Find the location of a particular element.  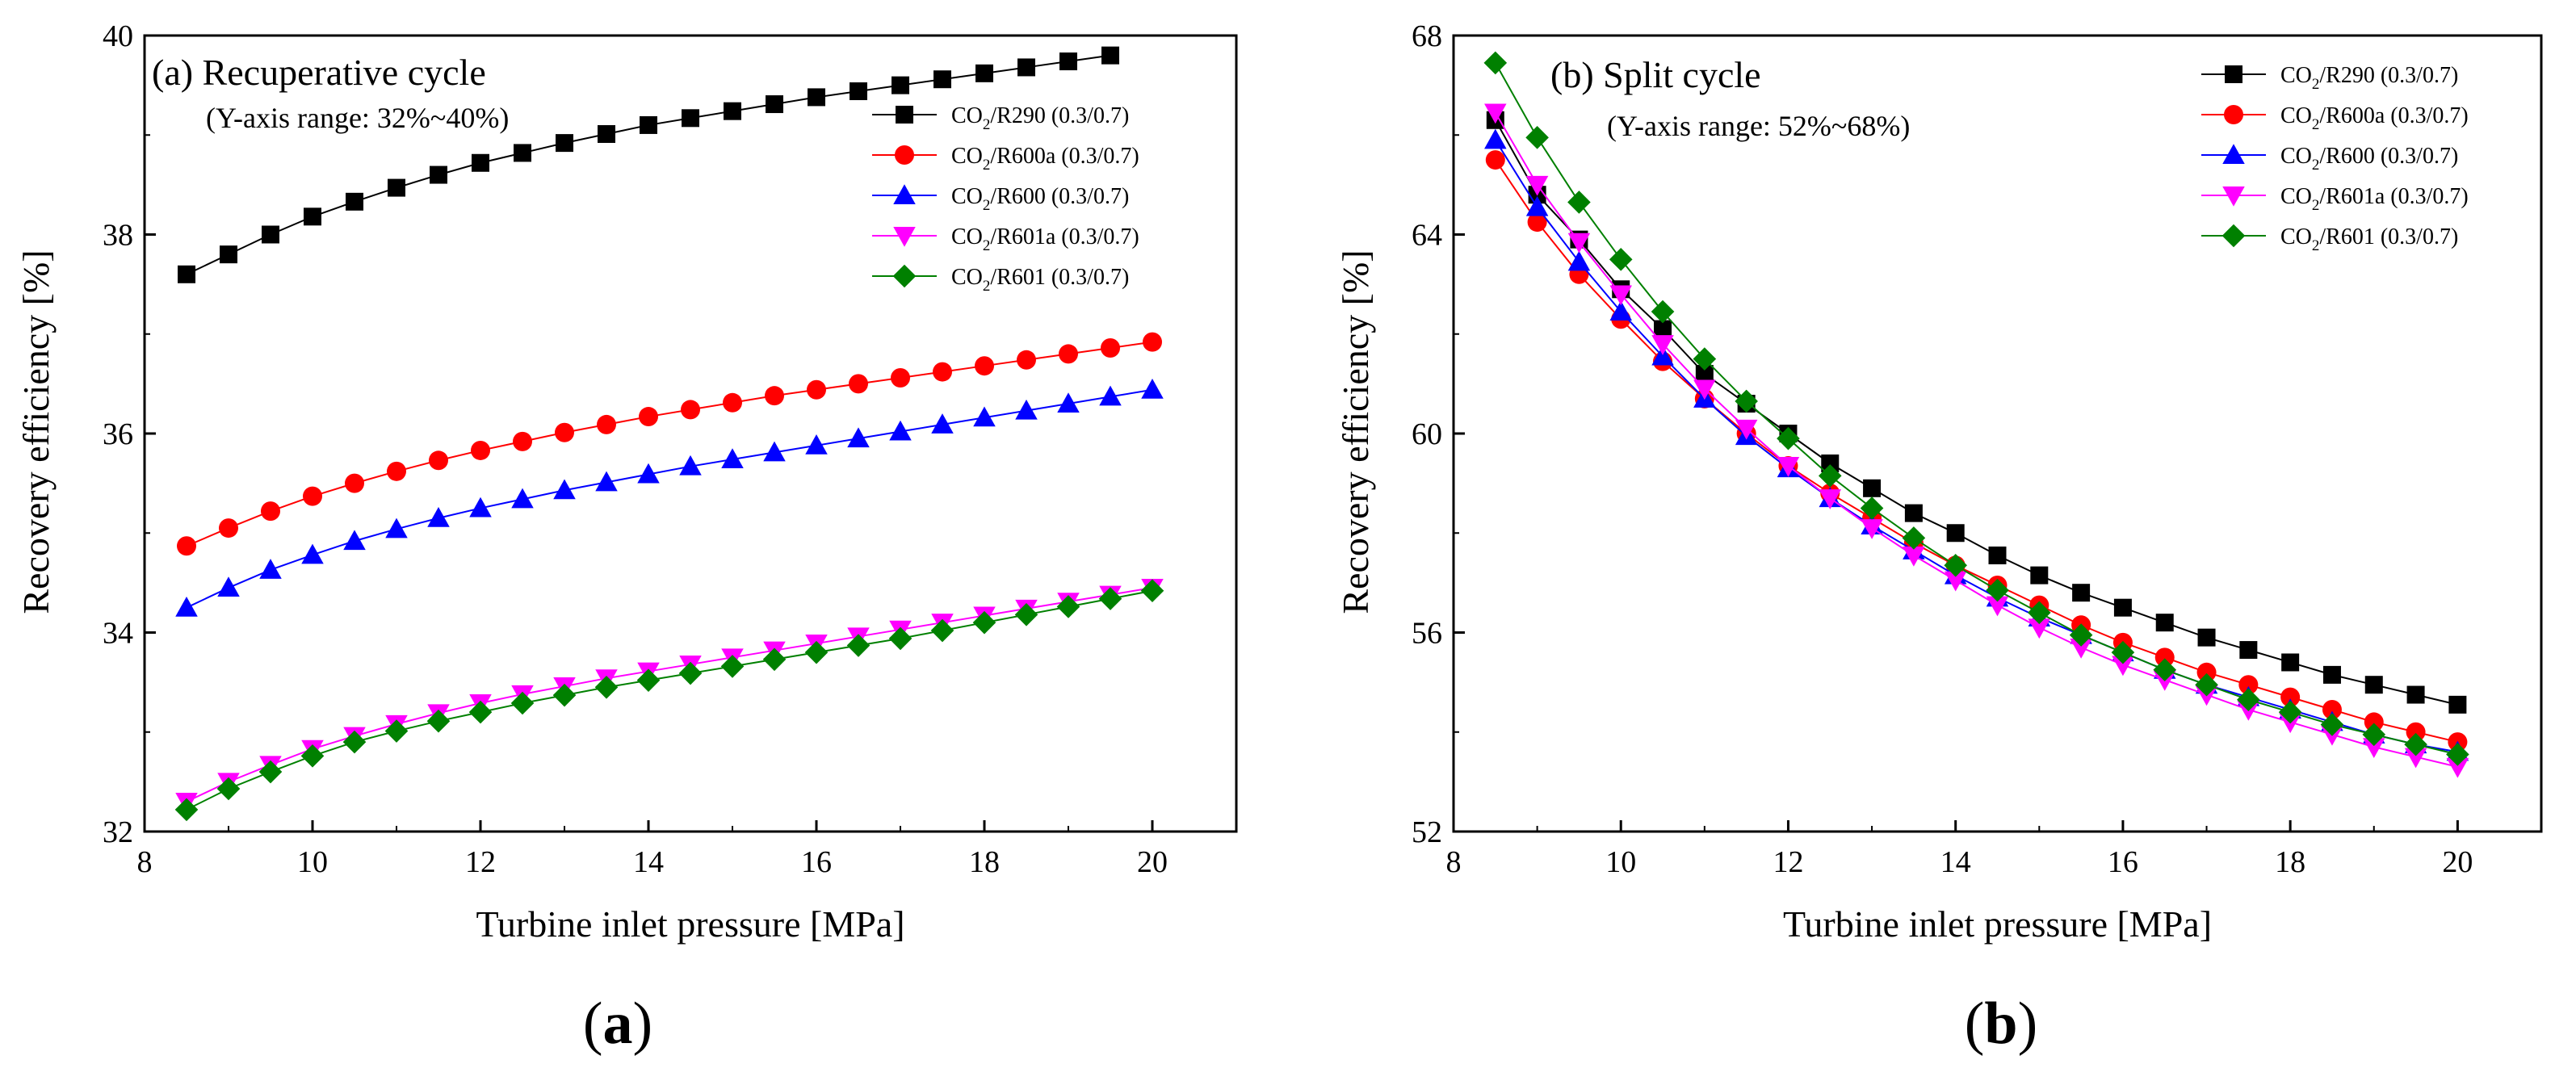

y-tick-label: 38 is located at coordinates (118, 236).